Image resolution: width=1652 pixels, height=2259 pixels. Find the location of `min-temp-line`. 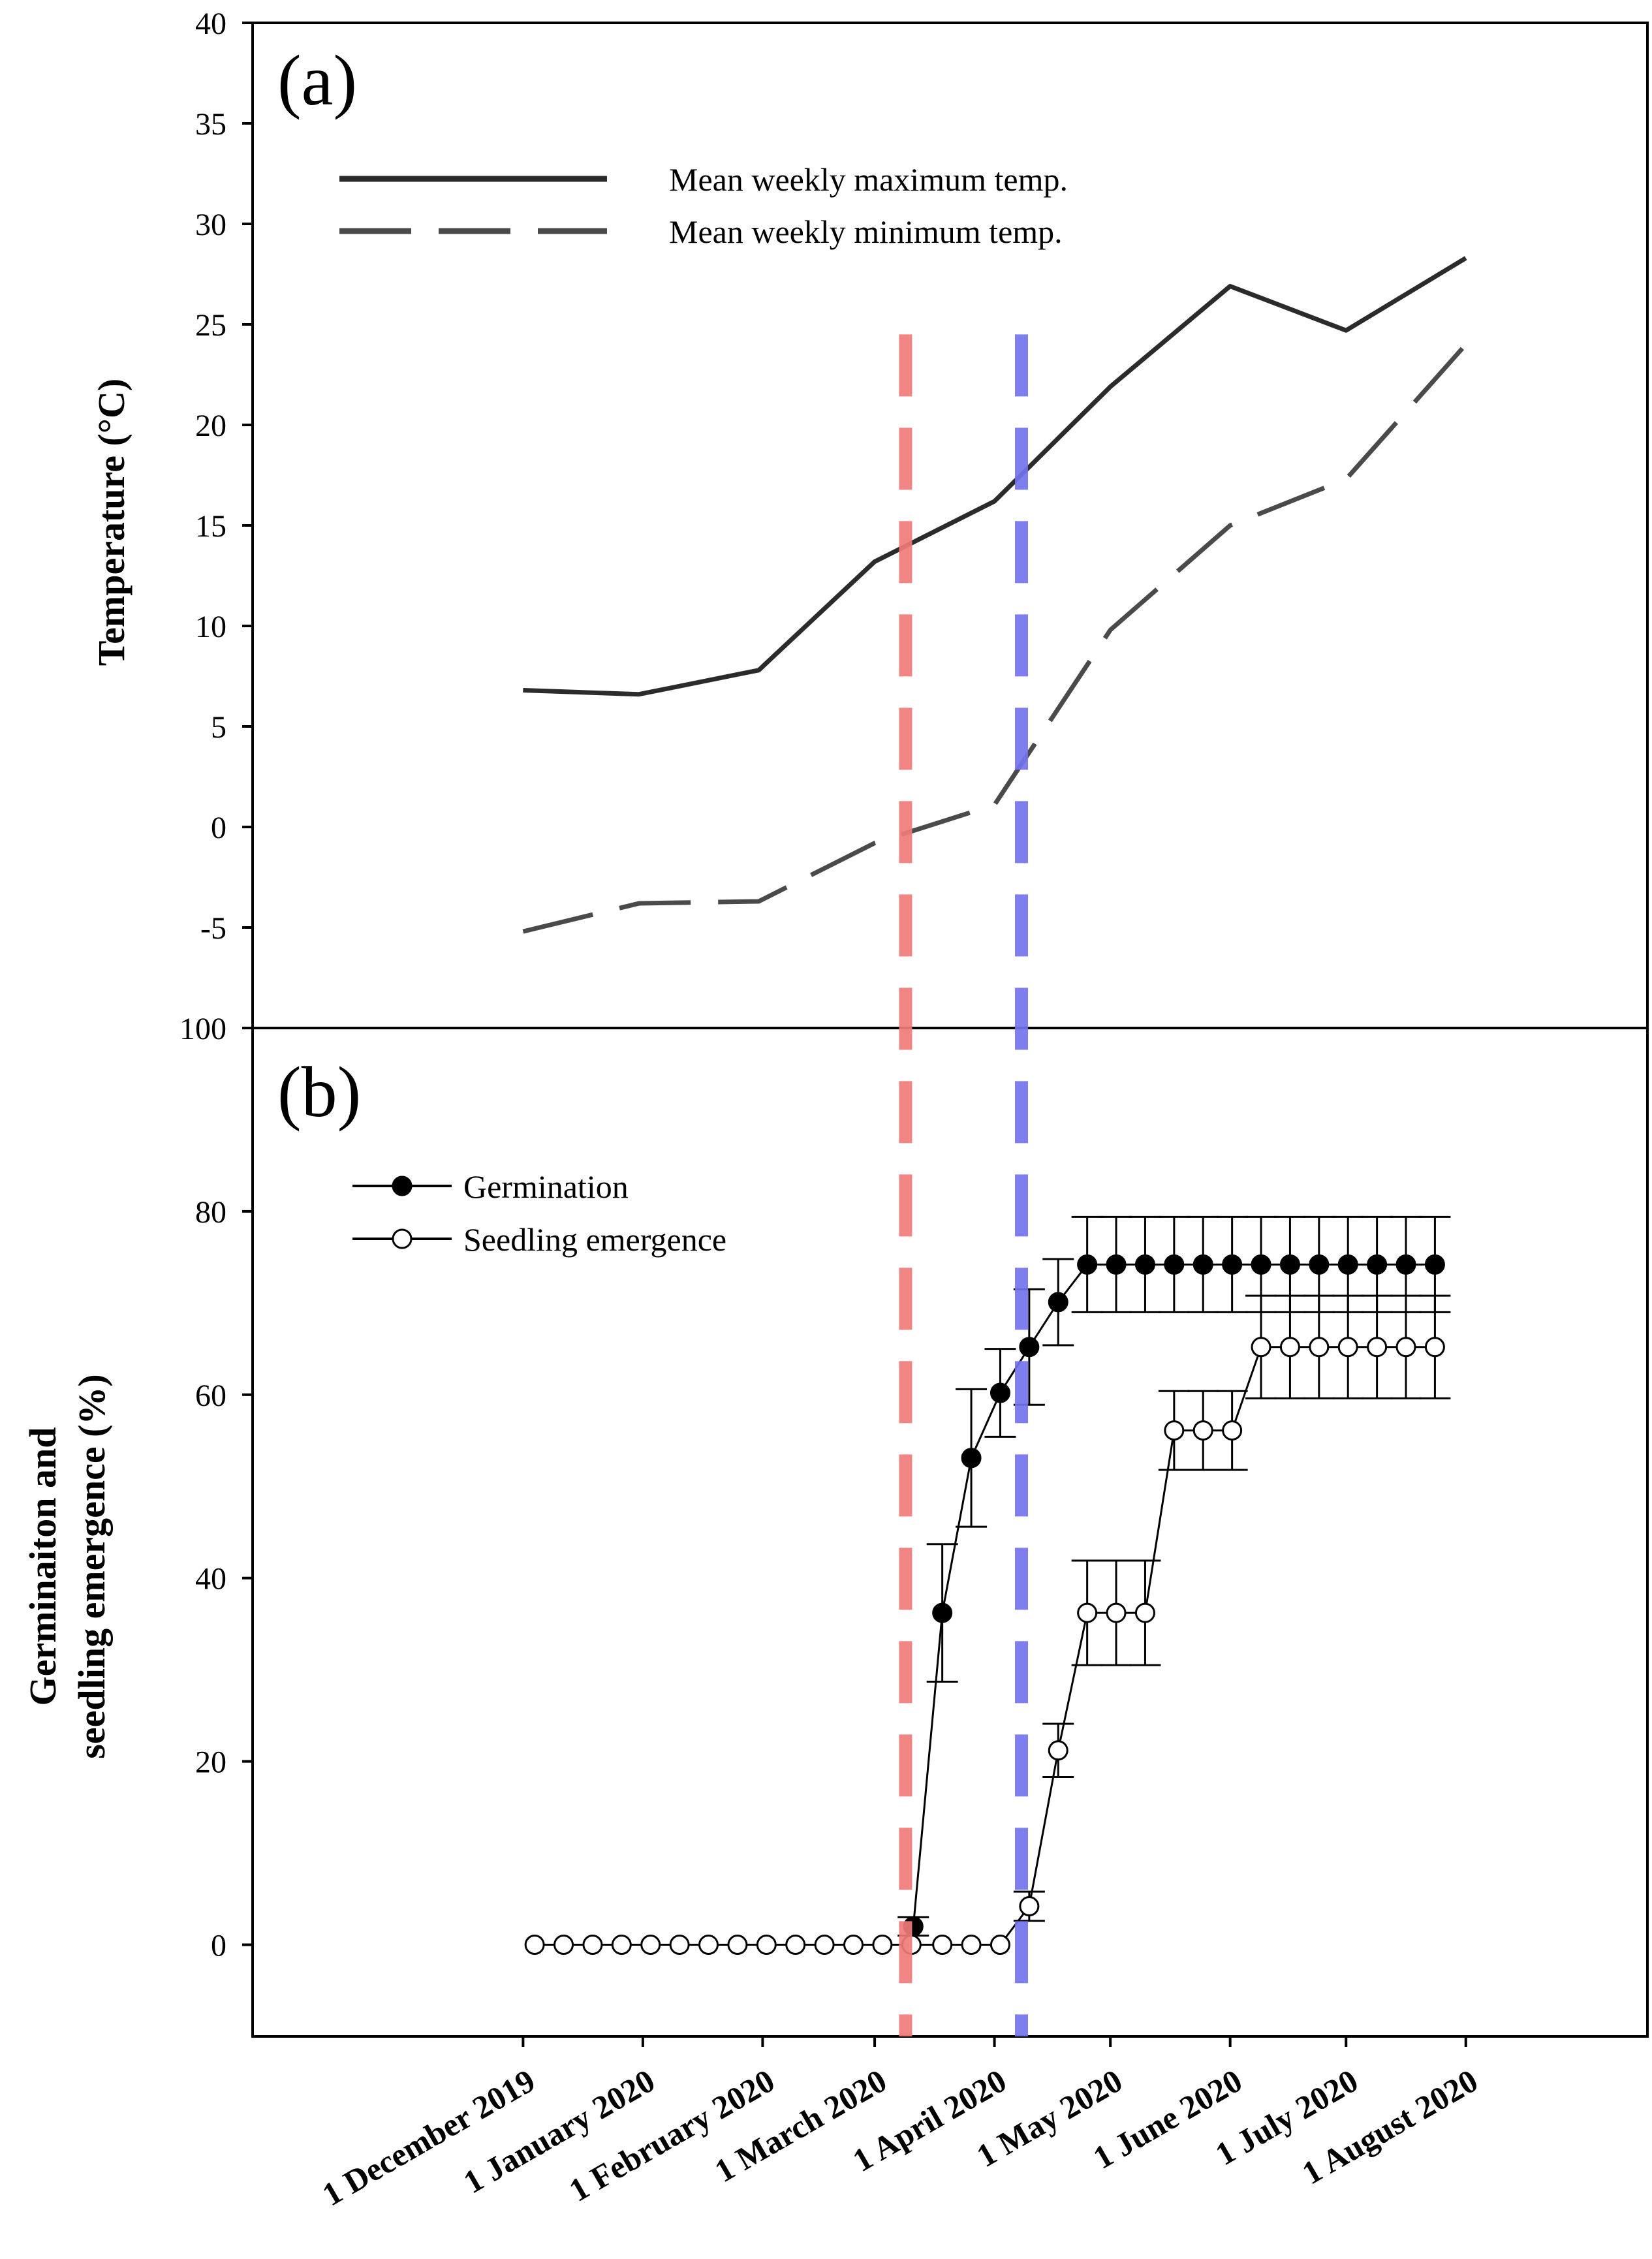

min-temp-line is located at coordinates (995, 638).